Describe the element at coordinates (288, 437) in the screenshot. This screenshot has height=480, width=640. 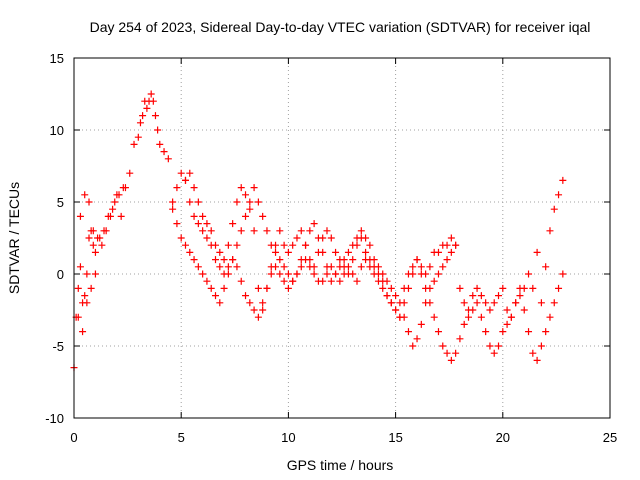
I see `x-tick-label: 10` at that location.